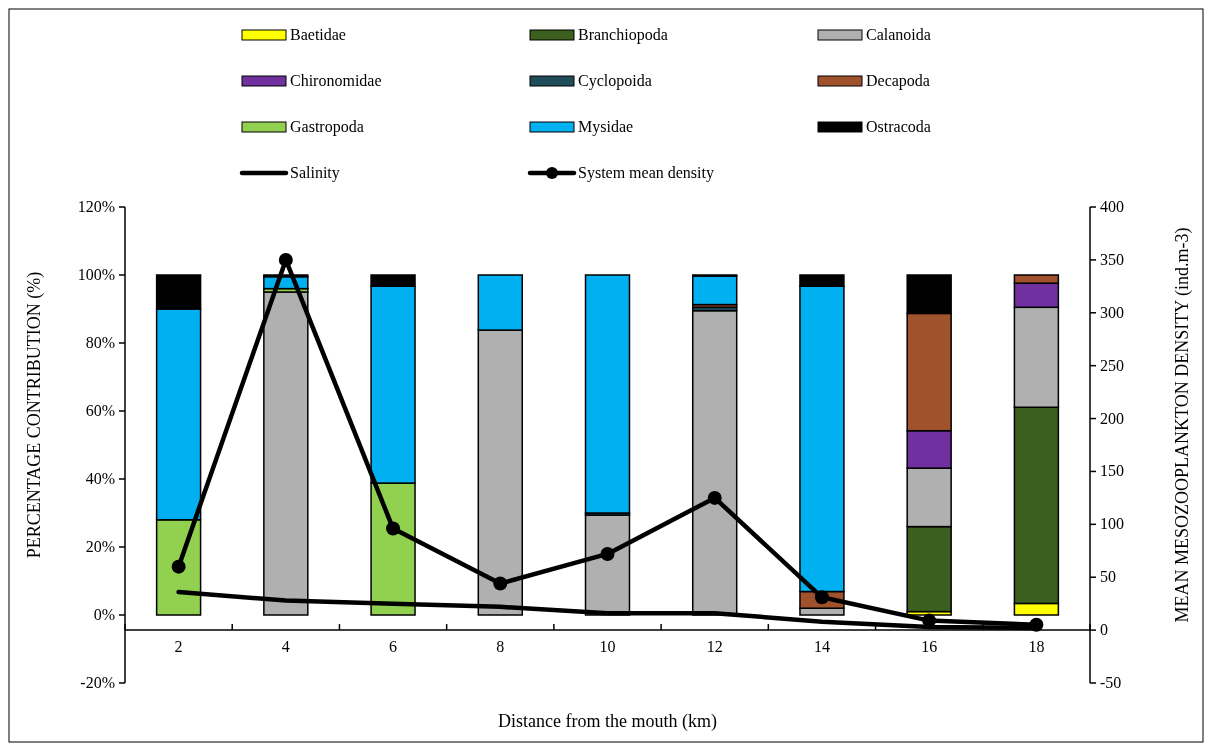  I want to click on y-tick-label: 120%, so click(96, 206).